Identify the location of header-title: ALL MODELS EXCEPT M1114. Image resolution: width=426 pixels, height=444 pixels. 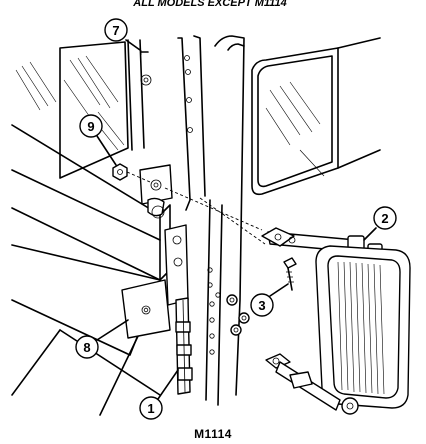
(209, 4).